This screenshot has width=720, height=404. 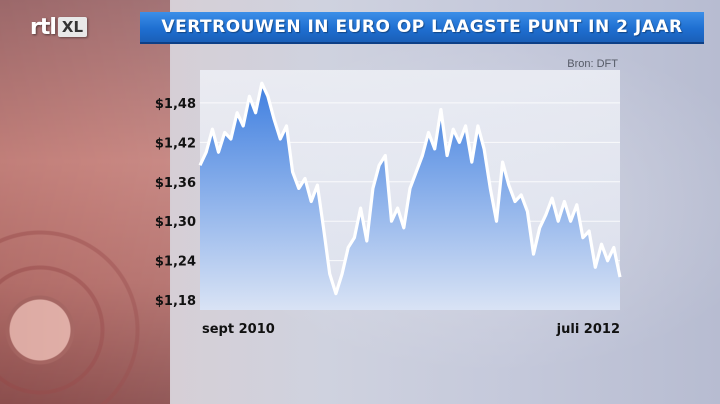 I want to click on y-tick-label: $1,24, so click(x=175, y=262).